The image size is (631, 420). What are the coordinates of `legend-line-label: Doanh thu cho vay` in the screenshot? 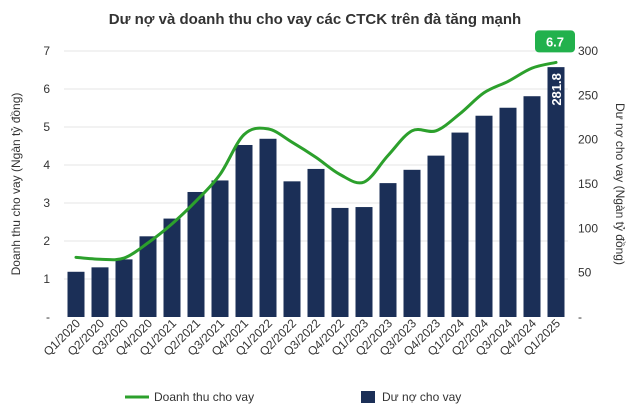 It's located at (204, 397).